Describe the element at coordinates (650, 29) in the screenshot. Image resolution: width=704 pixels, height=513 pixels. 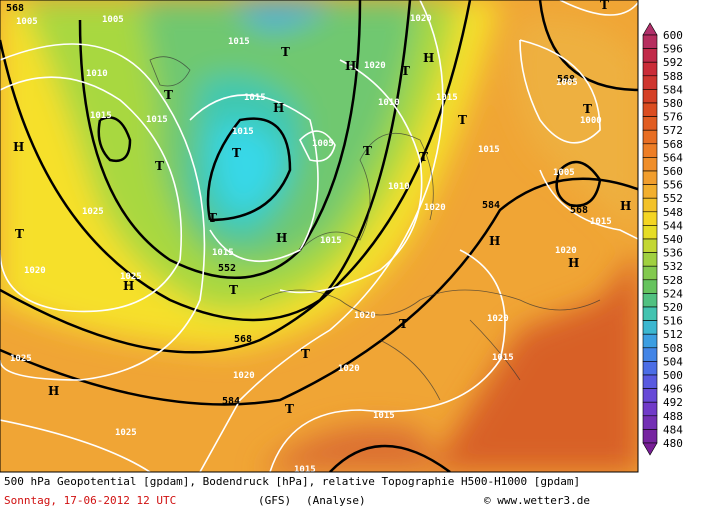
I see `colorbar-cap-top` at that location.